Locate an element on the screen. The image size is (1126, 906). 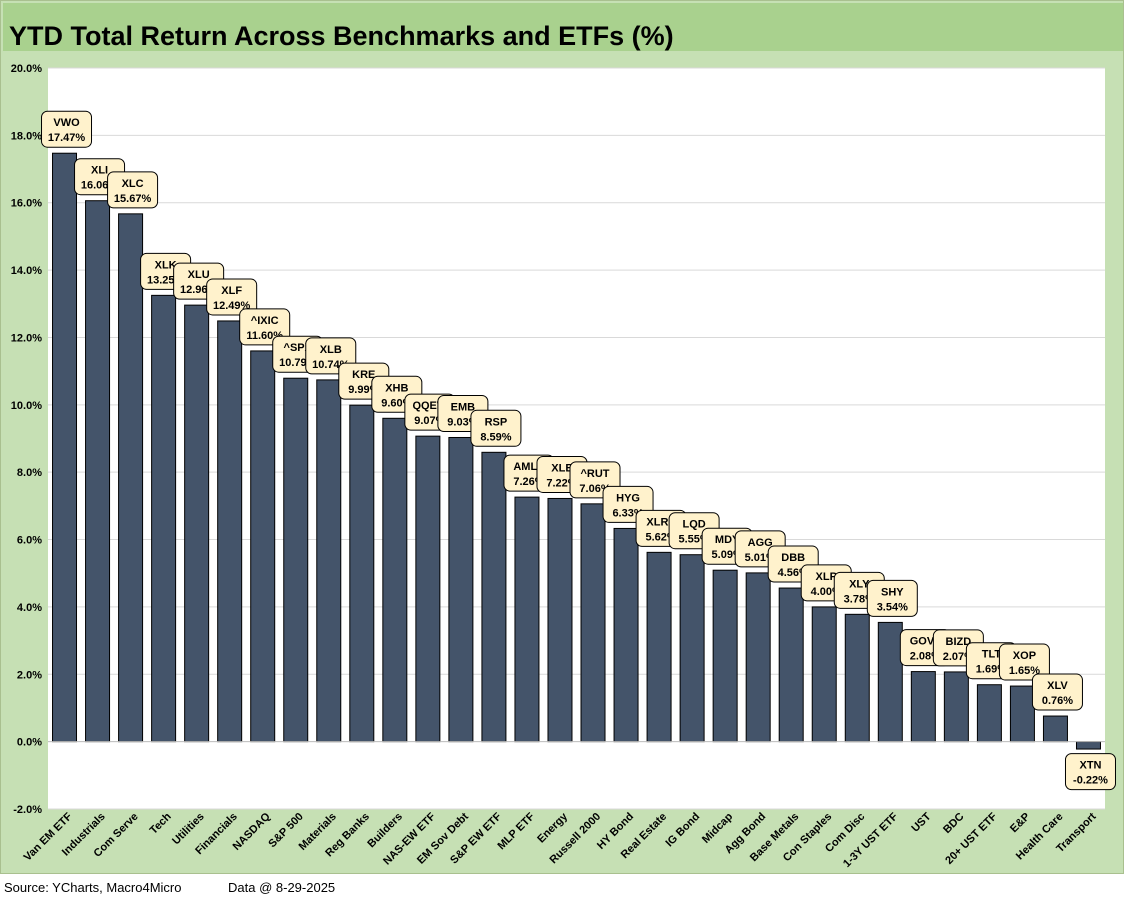
data-label-ticker: XLB is located at coordinates (331, 350).